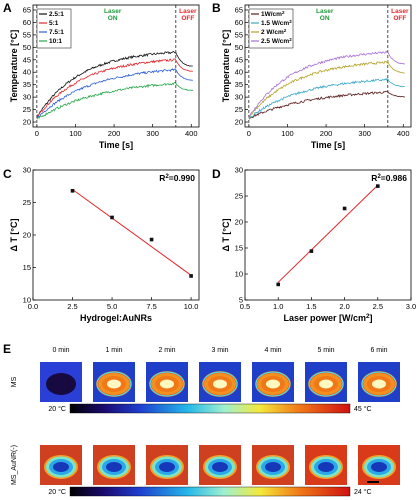  I want to click on laser-on-label: Laser, so click(113, 11).